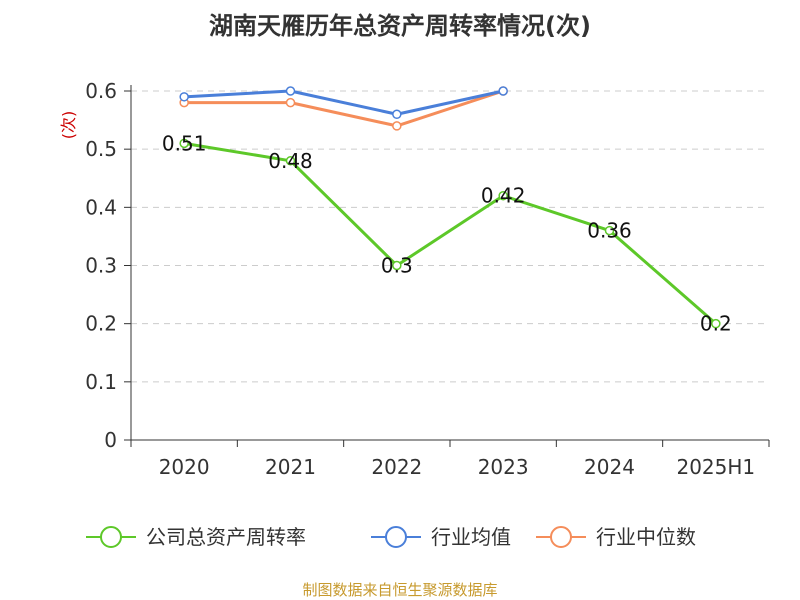  Describe the element at coordinates (101, 149) in the screenshot. I see `y-tick-label: 0.5` at that location.